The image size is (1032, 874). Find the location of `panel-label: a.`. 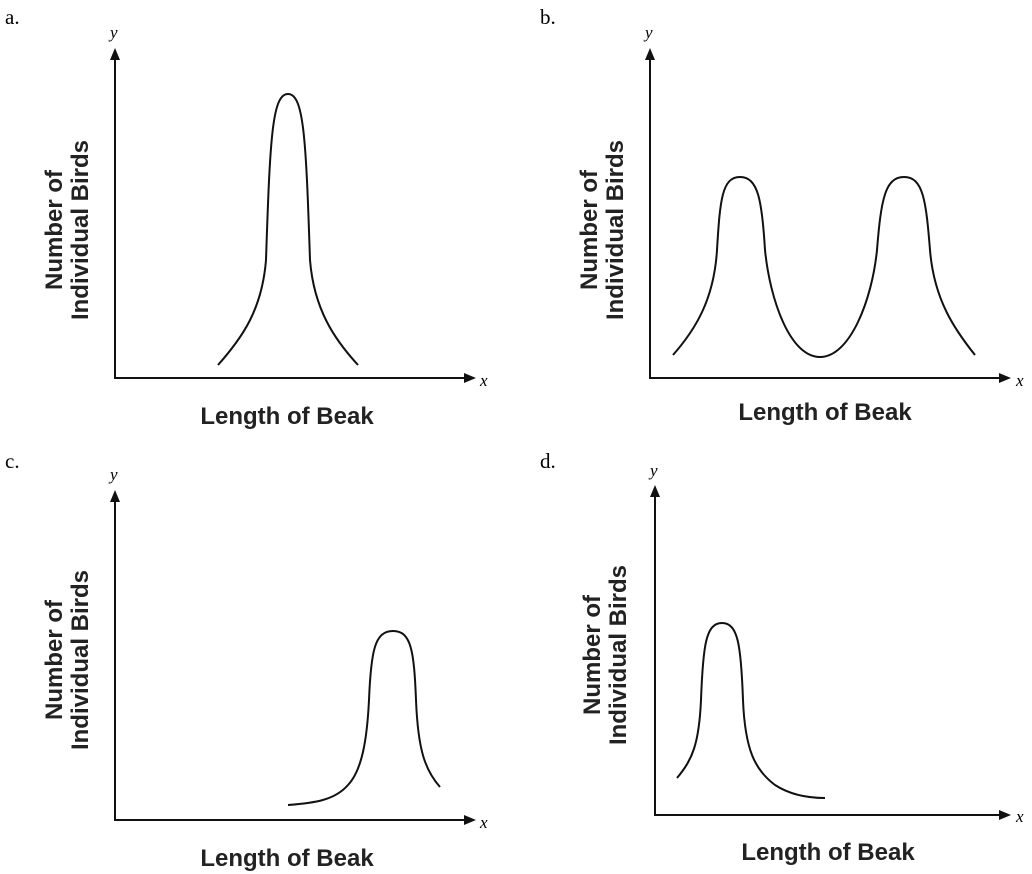

panel-label: a. is located at coordinates (12, 17).